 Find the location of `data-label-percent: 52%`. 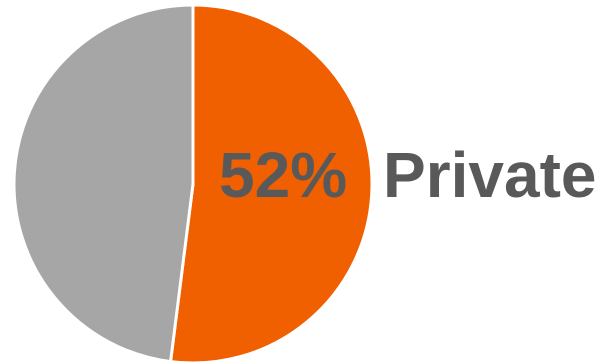

data-label-percent: 52% is located at coordinates (283, 175).